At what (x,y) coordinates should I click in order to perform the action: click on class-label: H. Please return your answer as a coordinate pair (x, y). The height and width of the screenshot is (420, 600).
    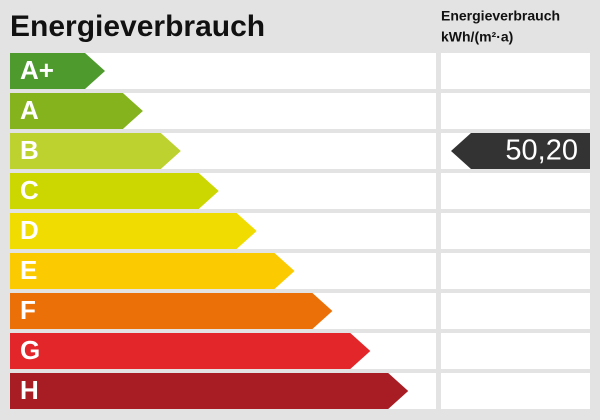
    Looking at the image, I should click on (29, 390).